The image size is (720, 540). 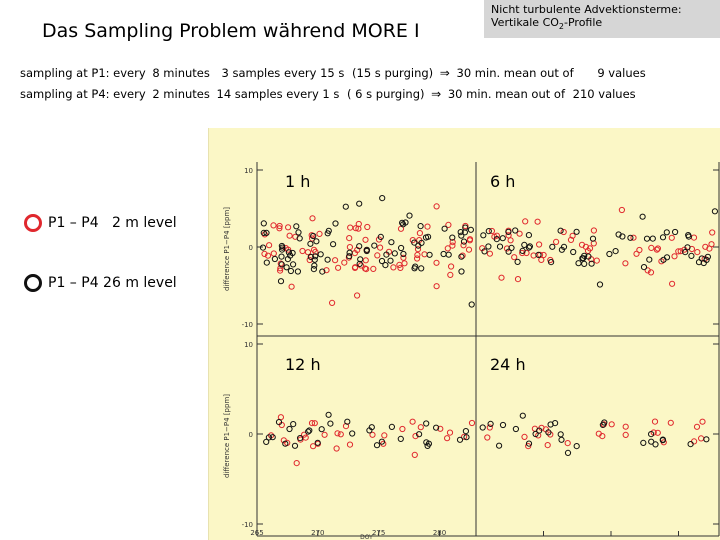 I want to click on topic-line-1: Nicht turbulente Advektionsterme:, so click(x=586, y=9).